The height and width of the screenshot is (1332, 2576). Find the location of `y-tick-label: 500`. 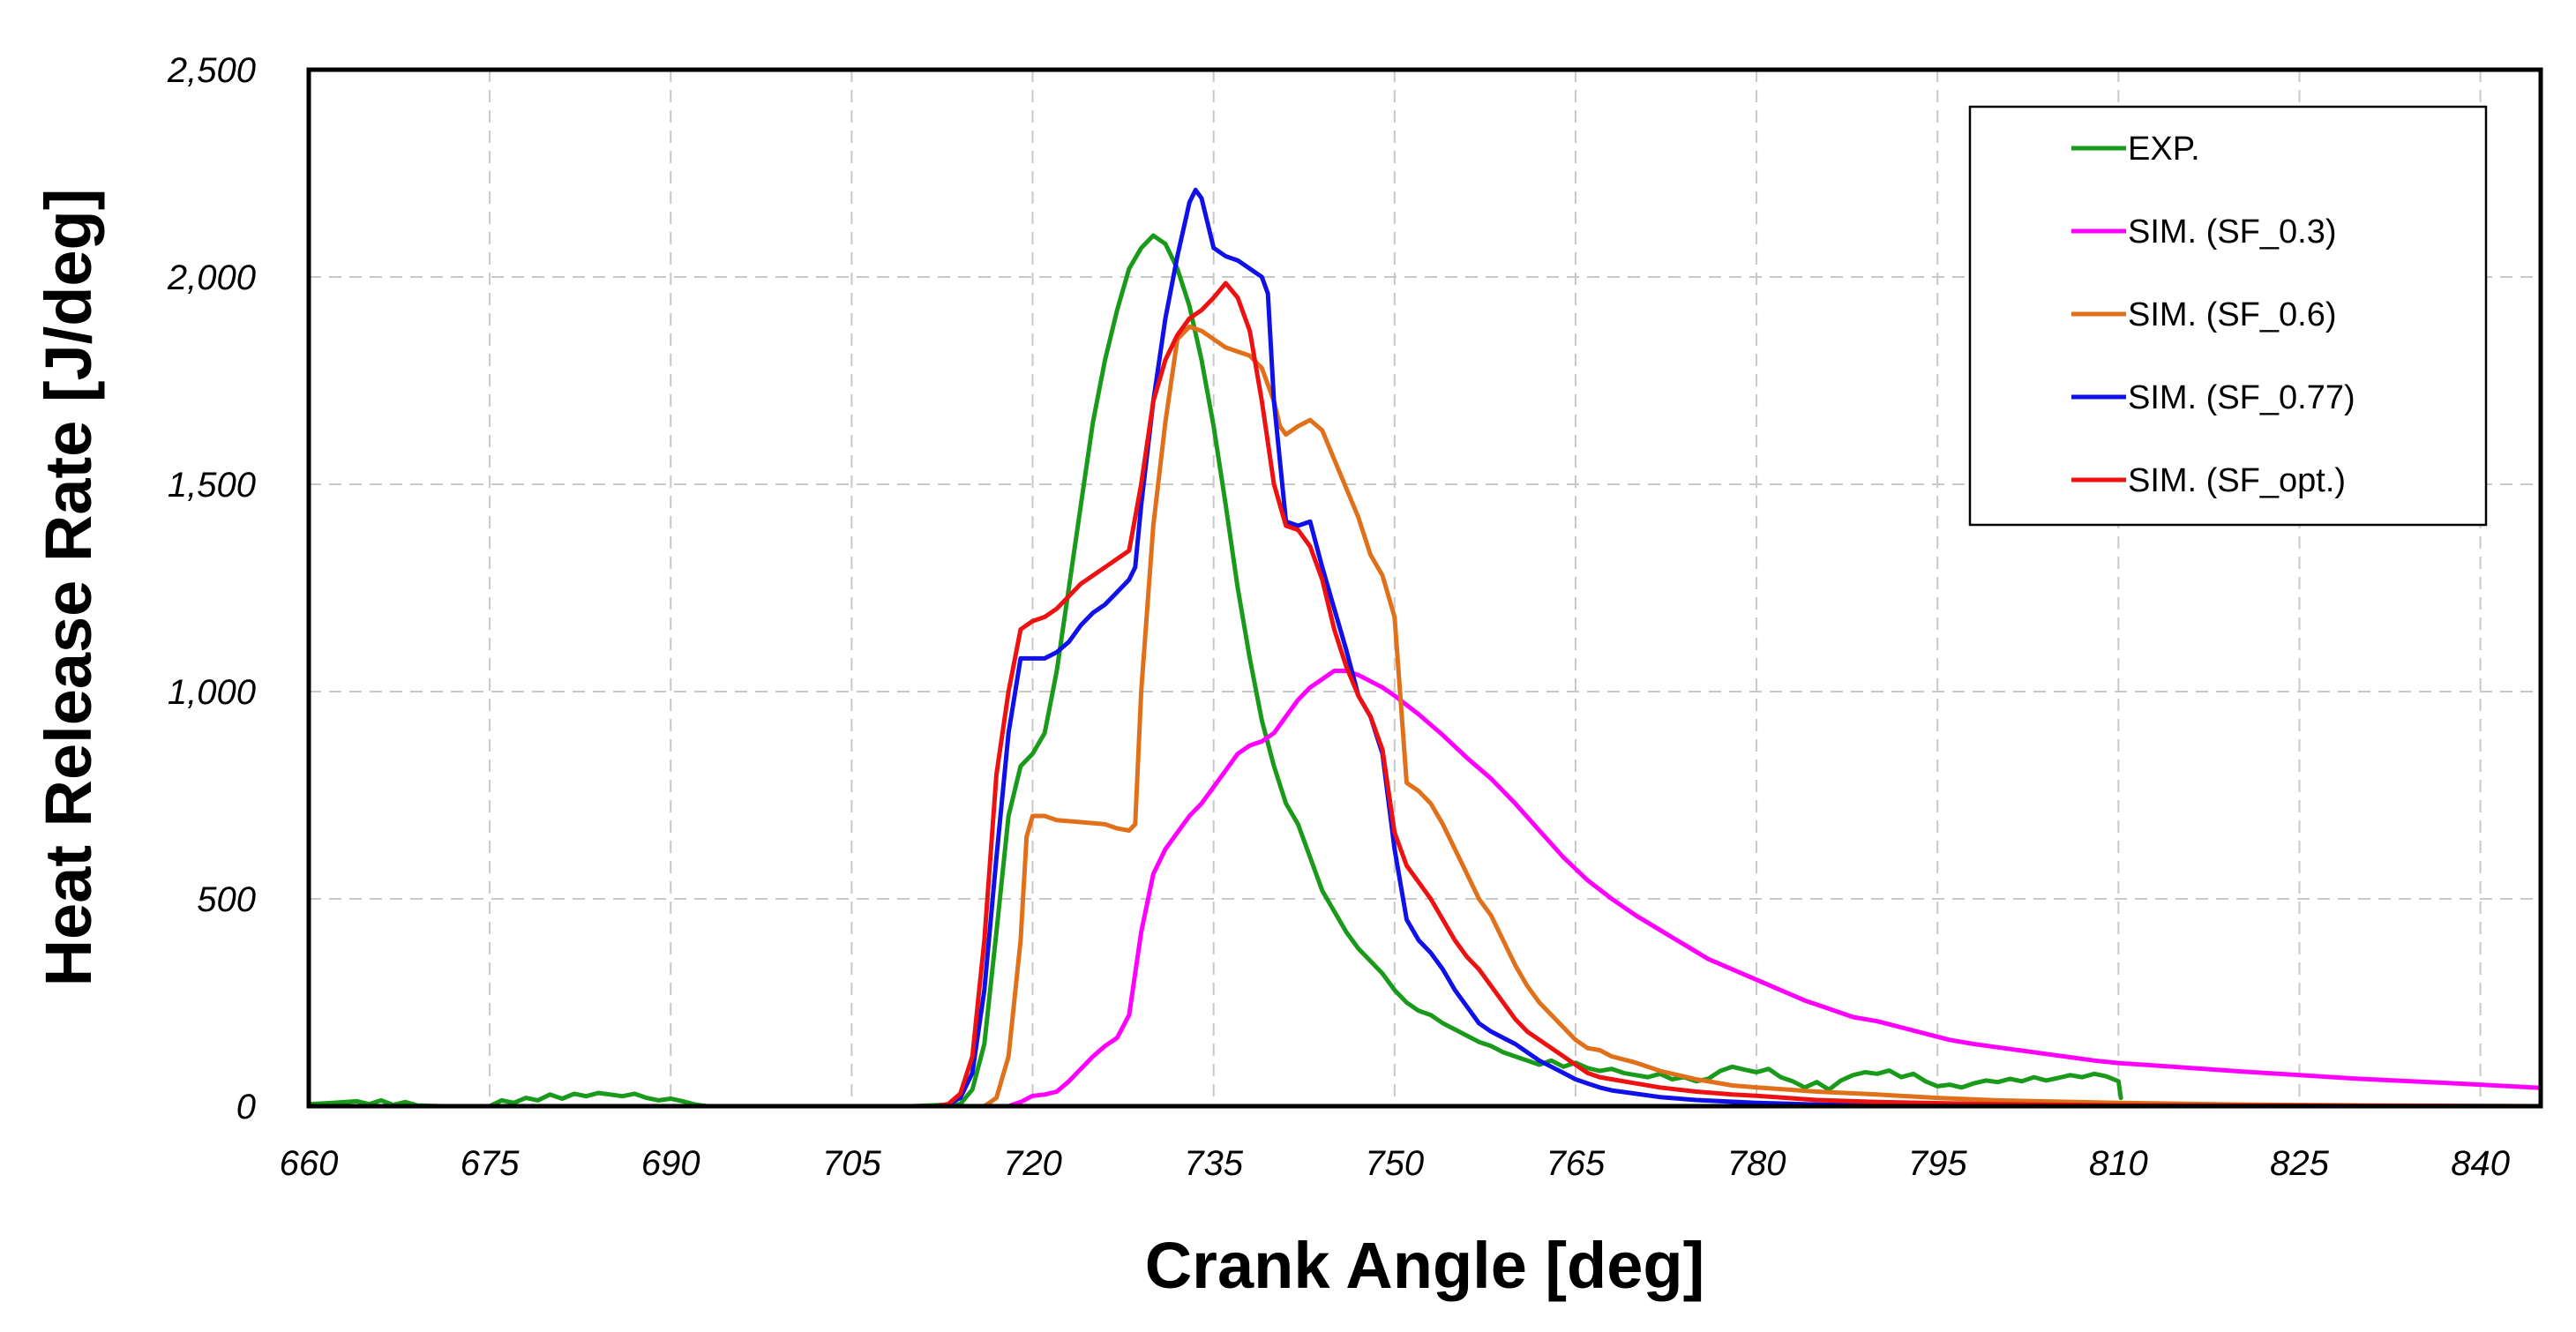

y-tick-label: 500 is located at coordinates (227, 899).